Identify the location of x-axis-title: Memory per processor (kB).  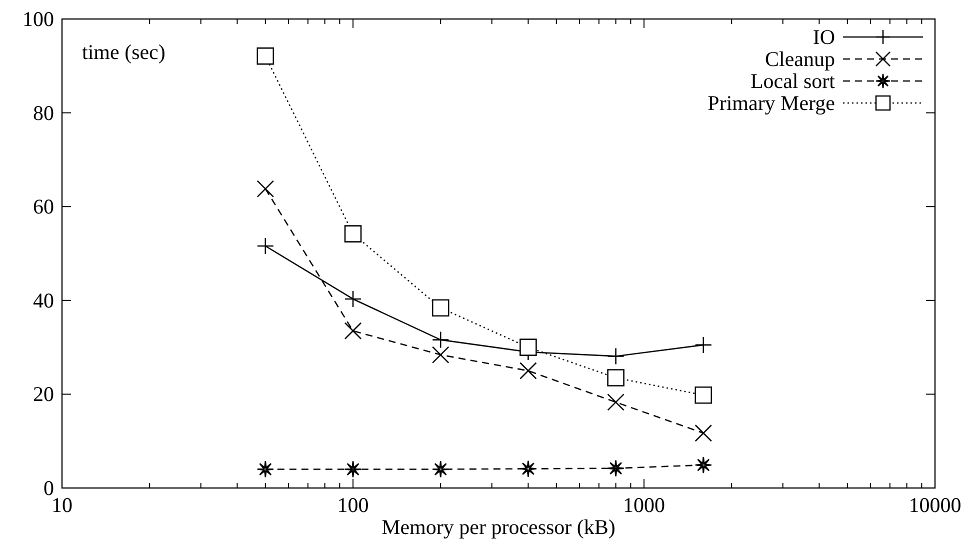
(499, 527).